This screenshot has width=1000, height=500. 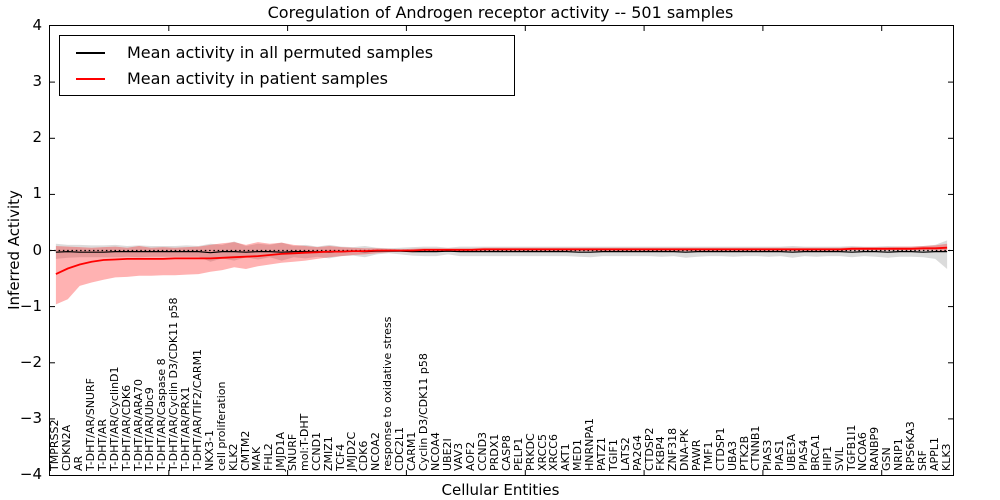 I want to click on x-tick-label: cell proliferation, so click(x=221, y=426).